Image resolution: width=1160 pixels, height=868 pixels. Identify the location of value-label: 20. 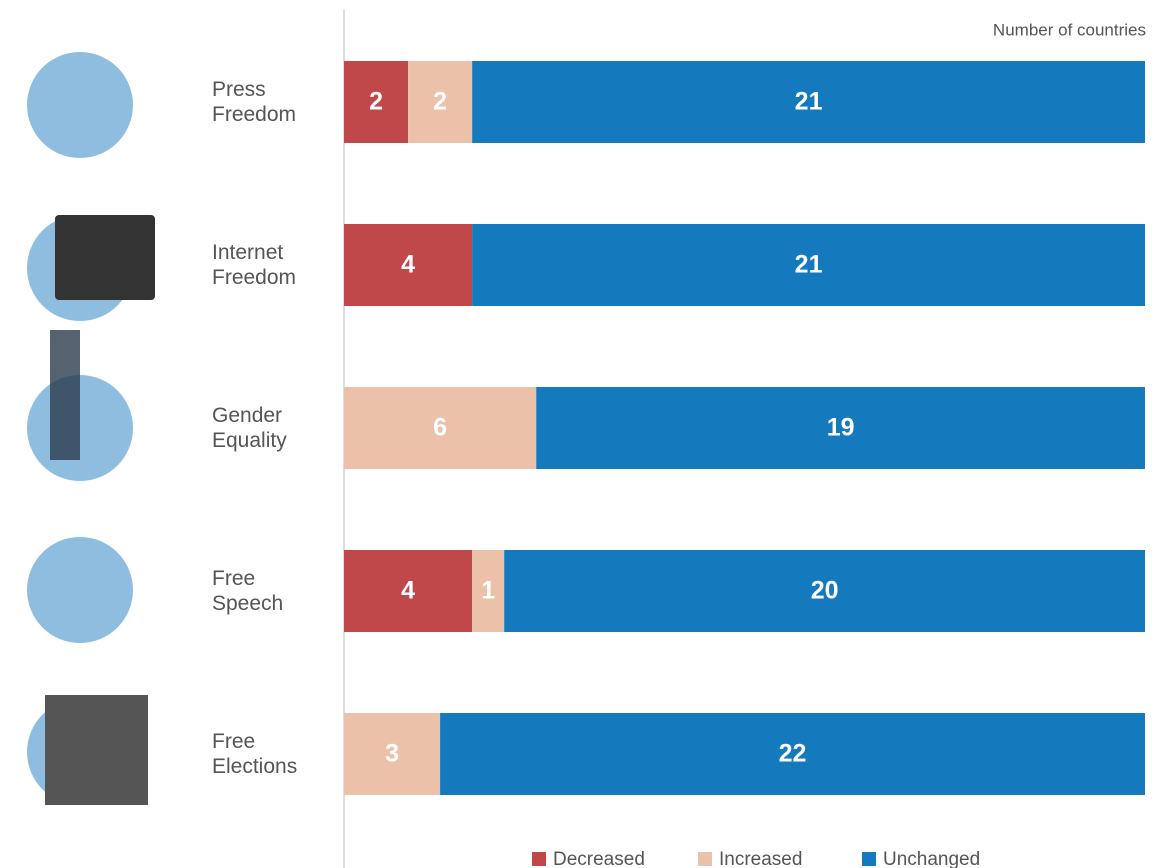
(825, 591).